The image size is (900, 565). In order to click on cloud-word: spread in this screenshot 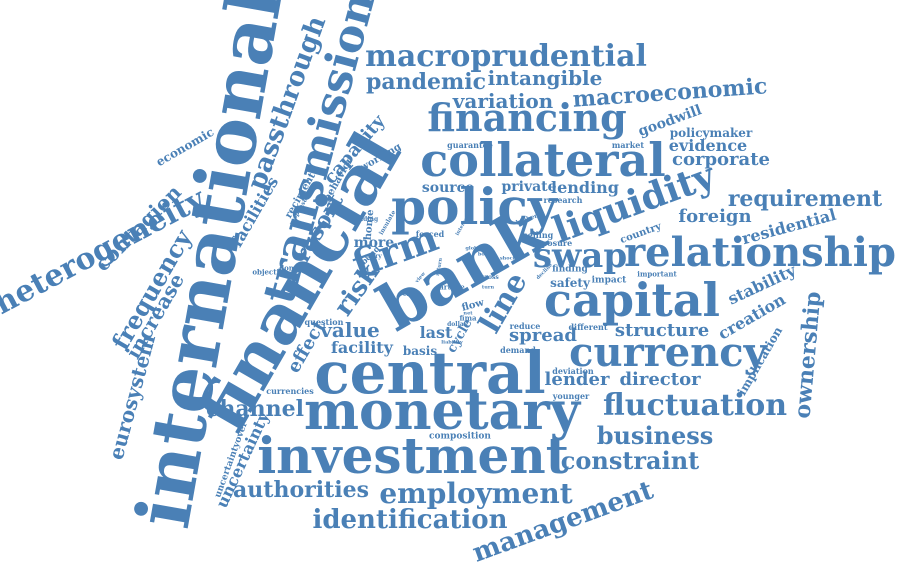, I will do `click(543, 335)`.